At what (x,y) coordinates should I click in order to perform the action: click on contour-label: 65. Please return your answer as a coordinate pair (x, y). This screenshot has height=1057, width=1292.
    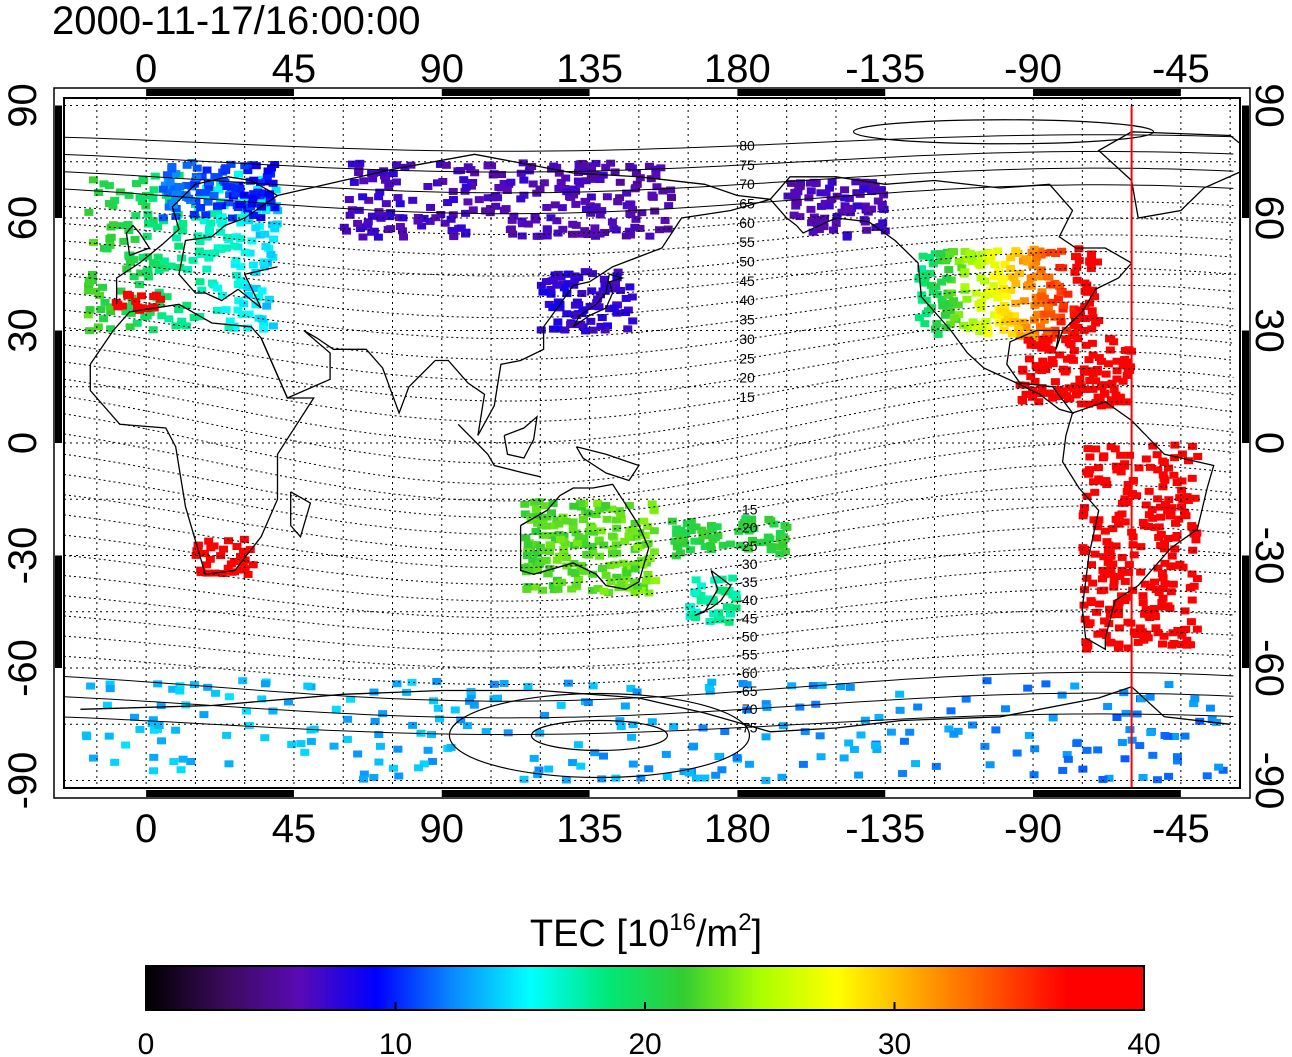
    Looking at the image, I should click on (747, 203).